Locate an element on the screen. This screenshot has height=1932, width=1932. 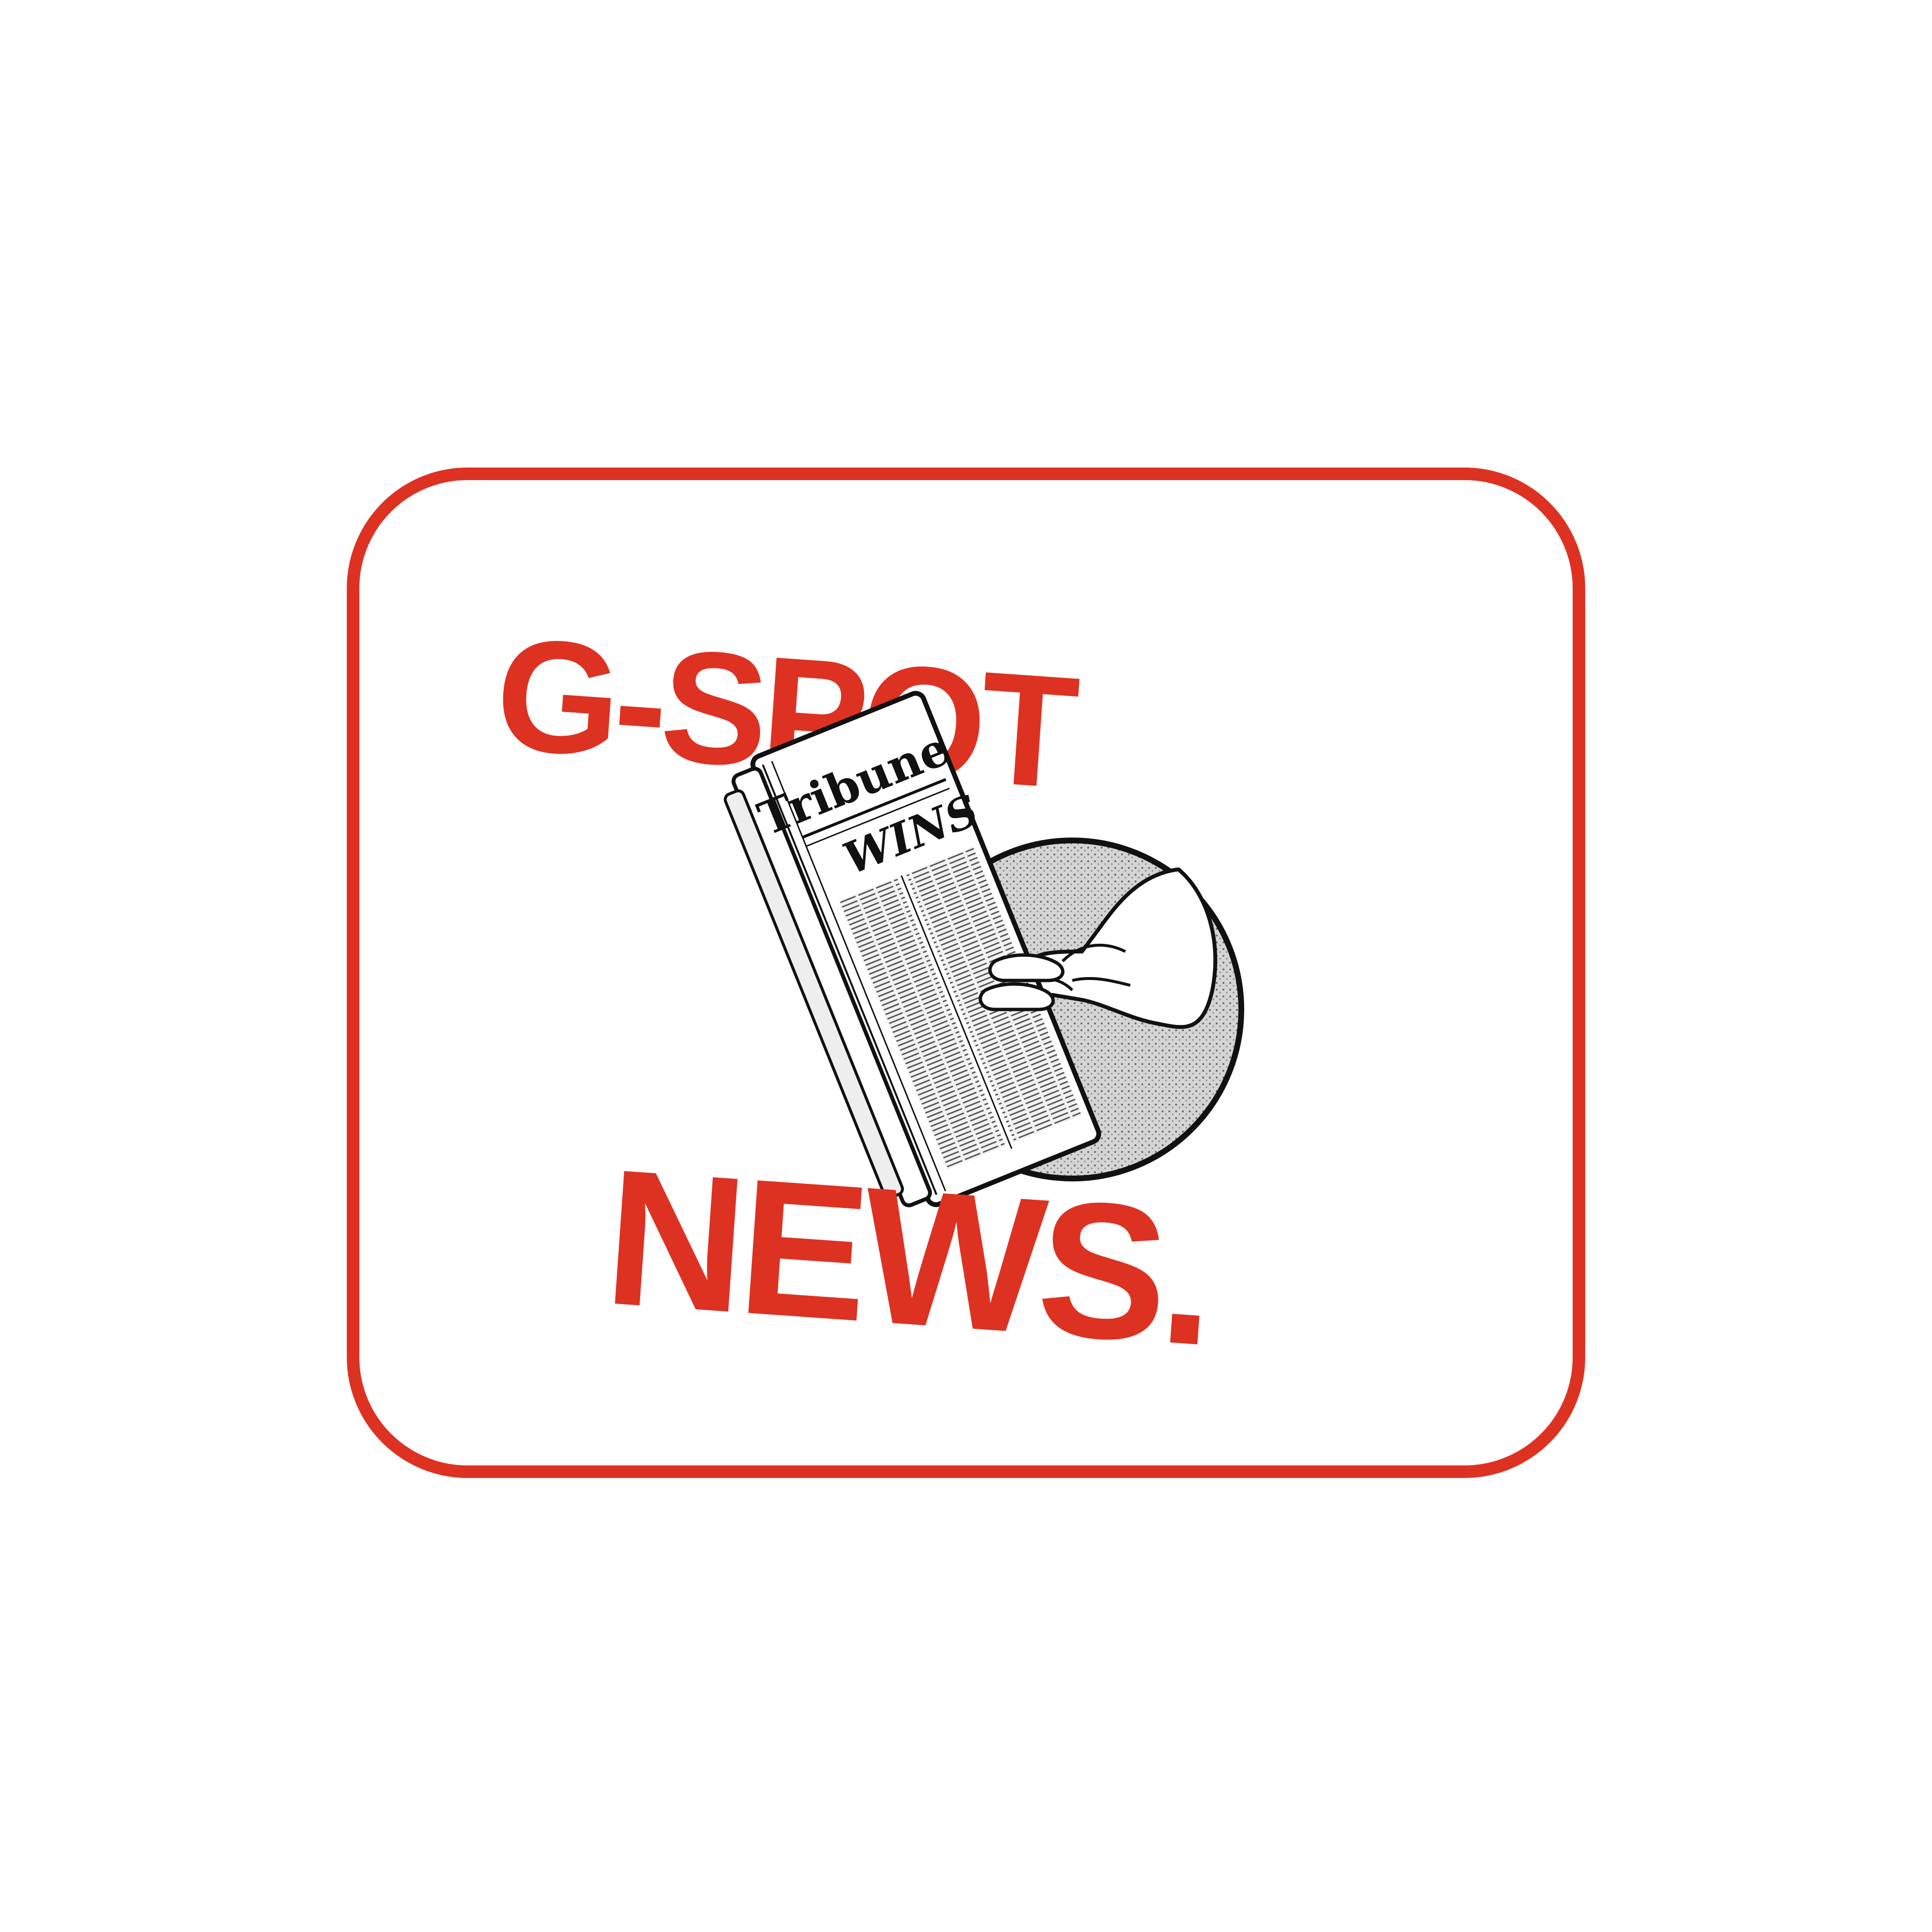
hand-holding-newspaper-icon: Tribune WINS is located at coordinates (984, 949).